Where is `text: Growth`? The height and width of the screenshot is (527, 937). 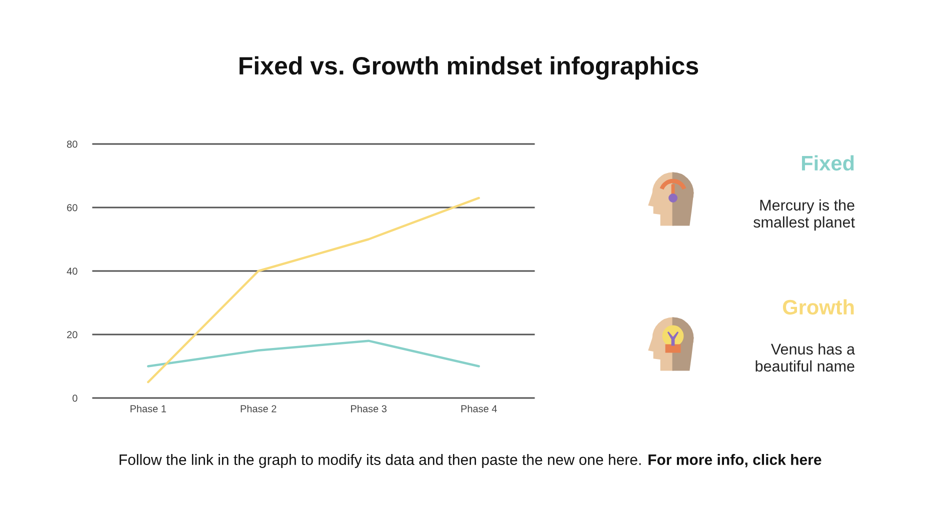 text: Growth is located at coordinates (818, 307).